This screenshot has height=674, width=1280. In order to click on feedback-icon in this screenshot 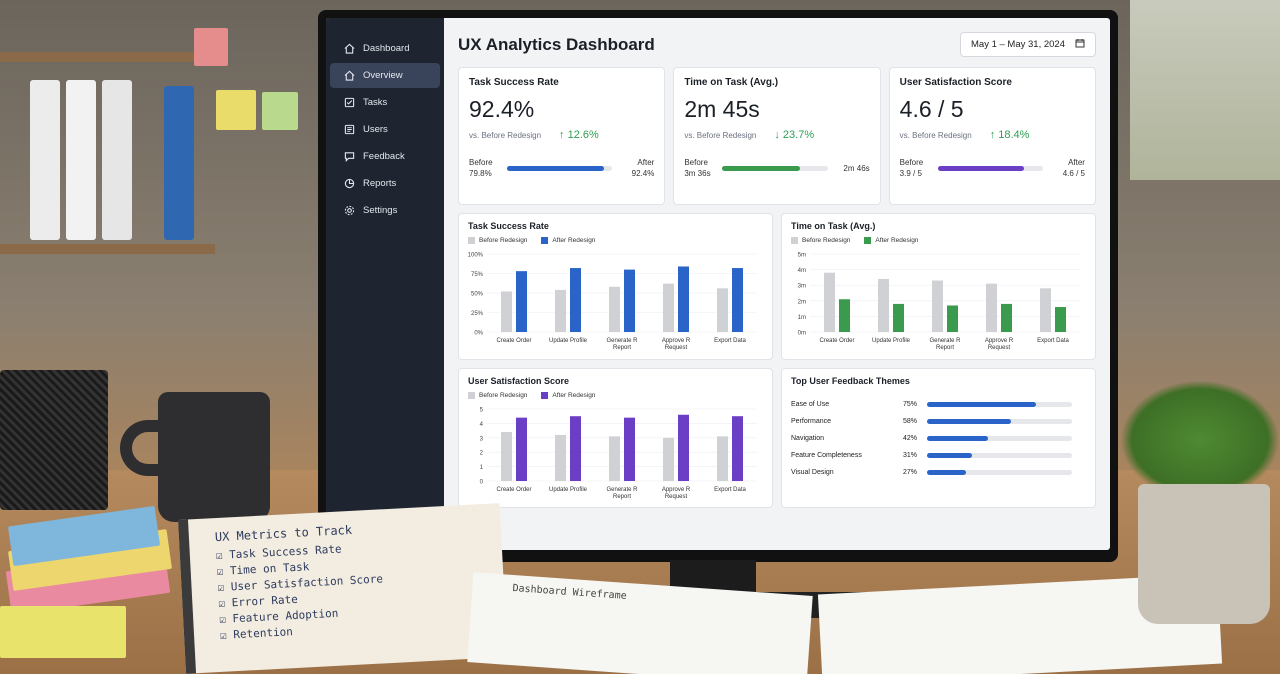, I will do `click(349, 156)`.